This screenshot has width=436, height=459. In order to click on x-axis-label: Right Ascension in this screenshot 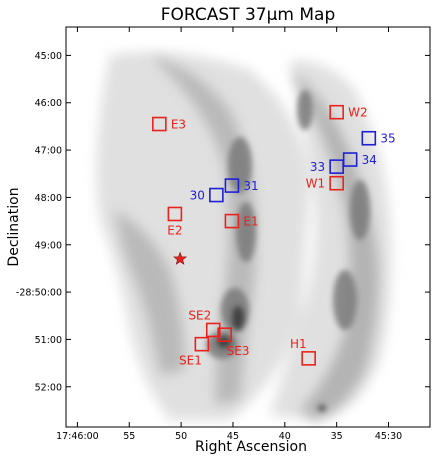, I will do `click(251, 447)`.